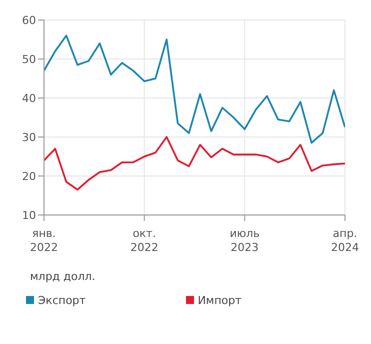  I want to click on x-tick-label: окт. 2022, so click(144, 240).